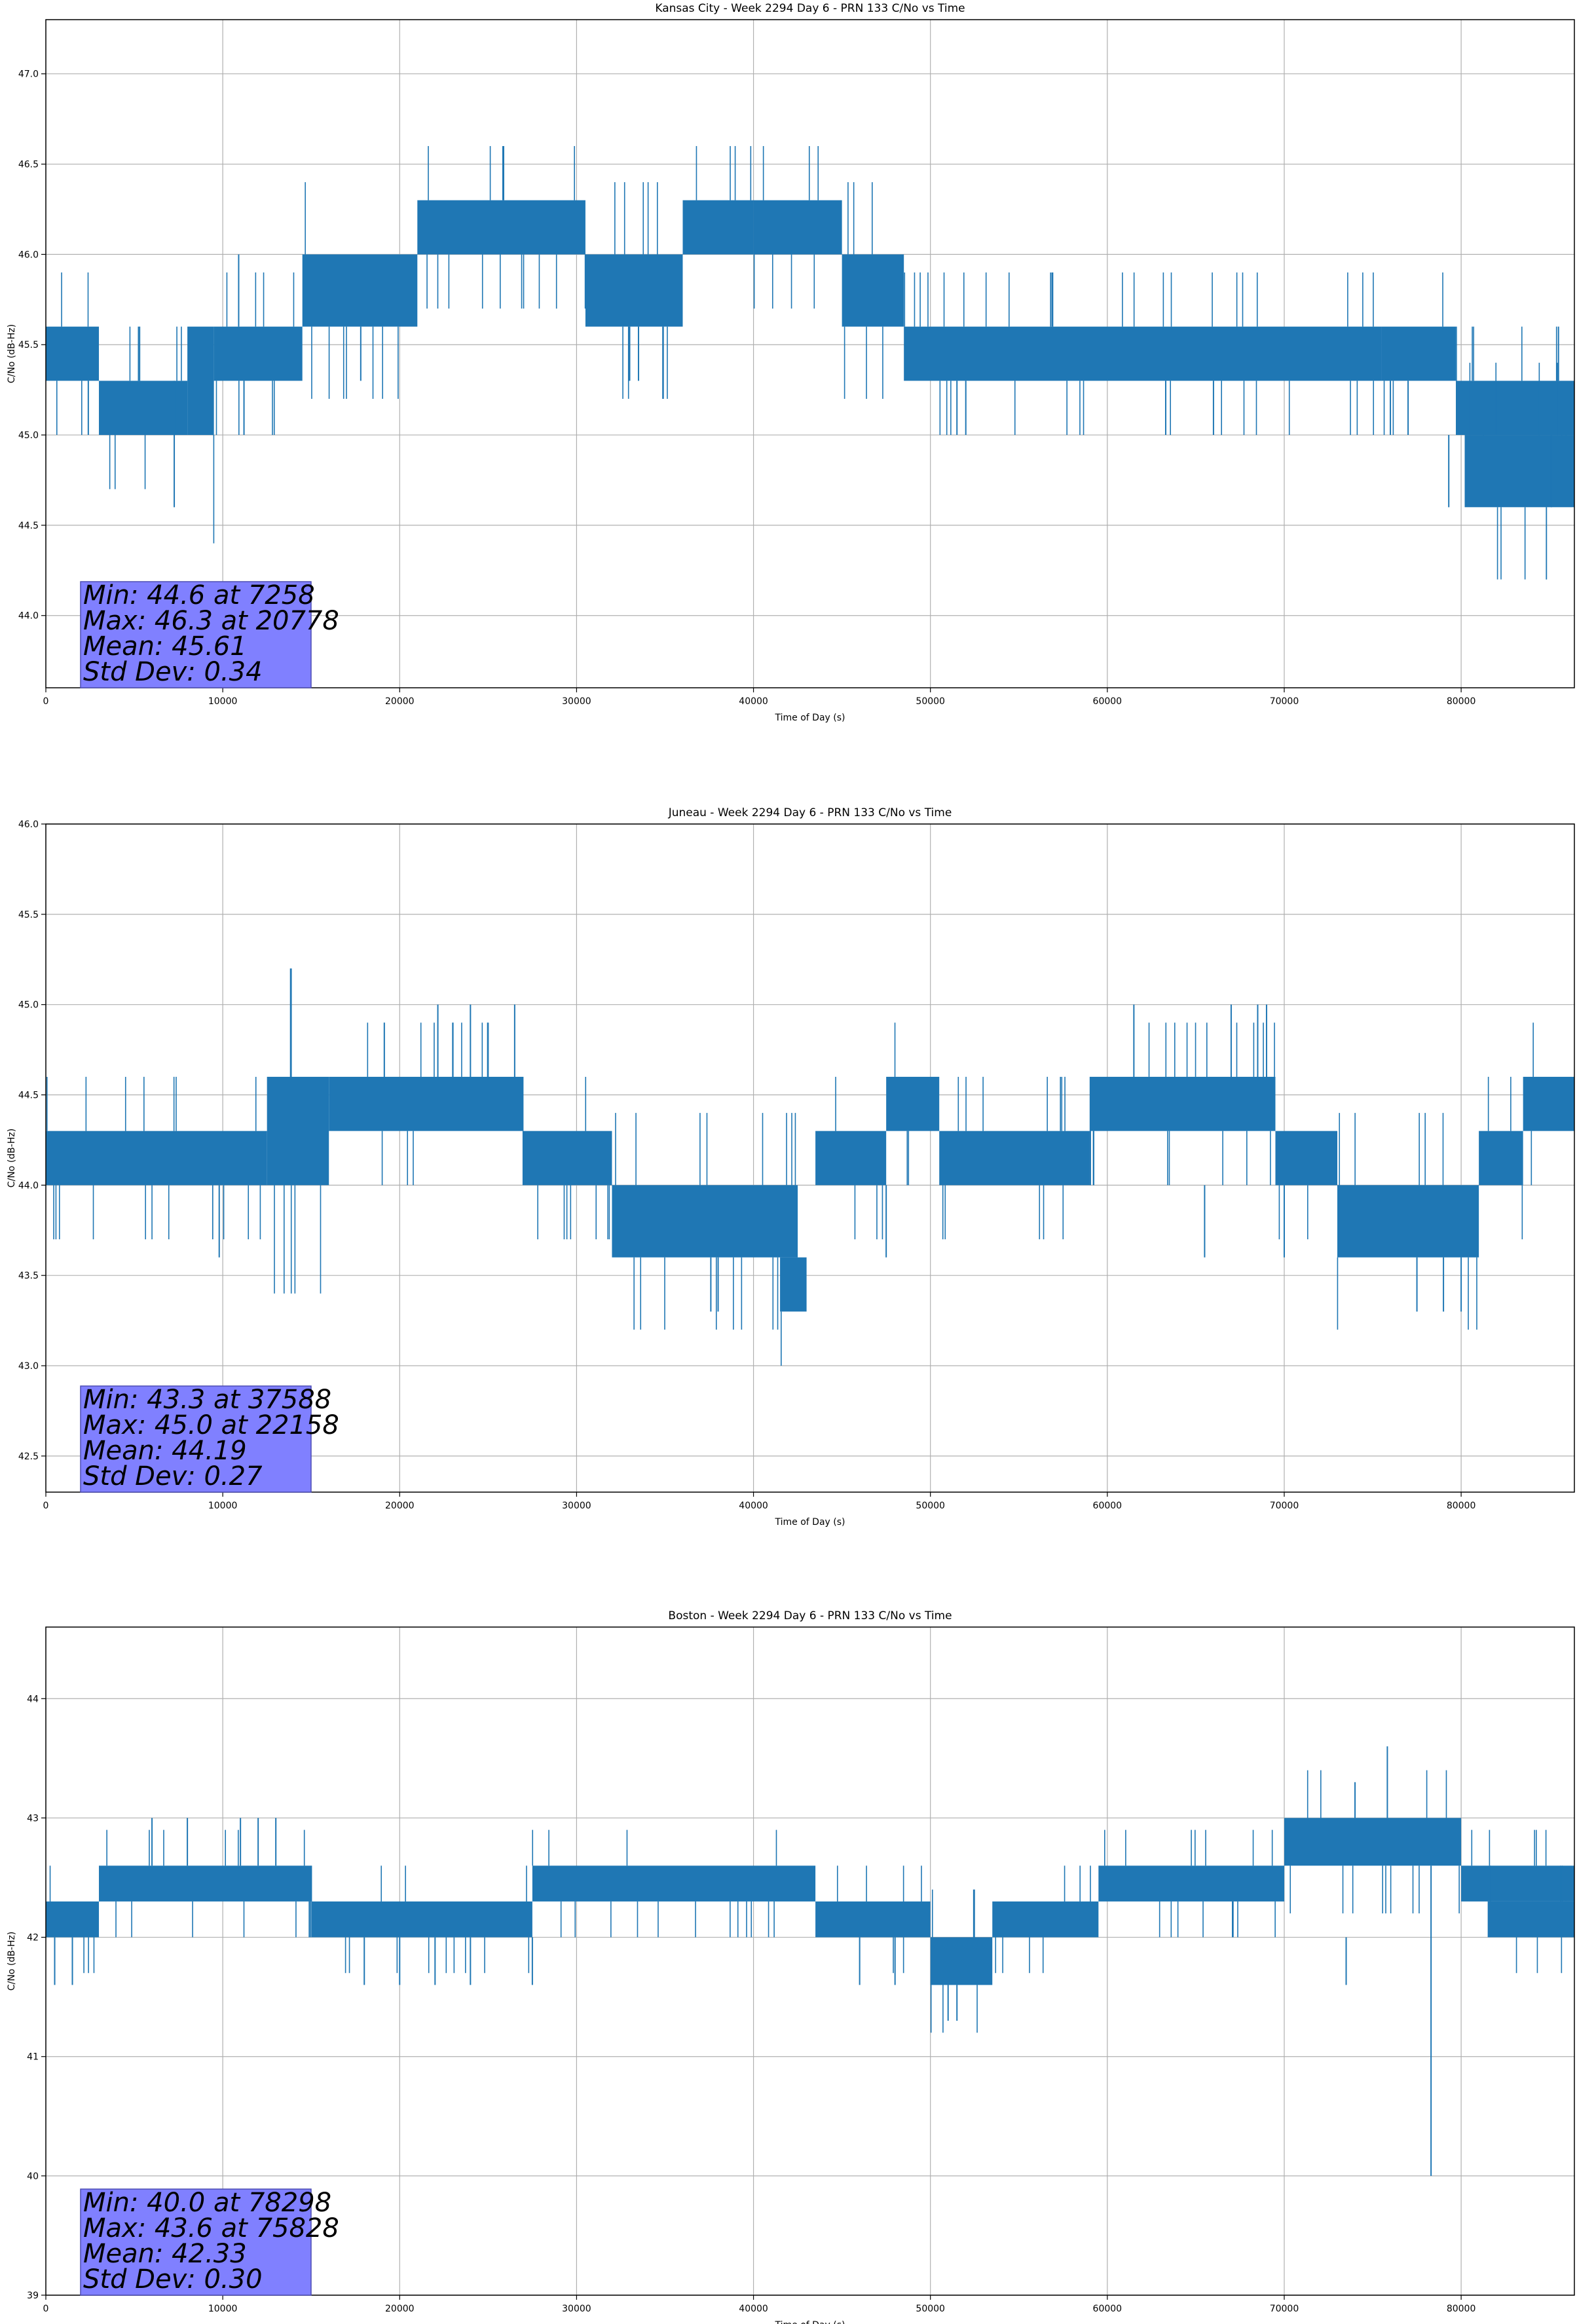  What do you see at coordinates (33, 2296) in the screenshot?
I see `y-tick-label: 39` at bounding box center [33, 2296].